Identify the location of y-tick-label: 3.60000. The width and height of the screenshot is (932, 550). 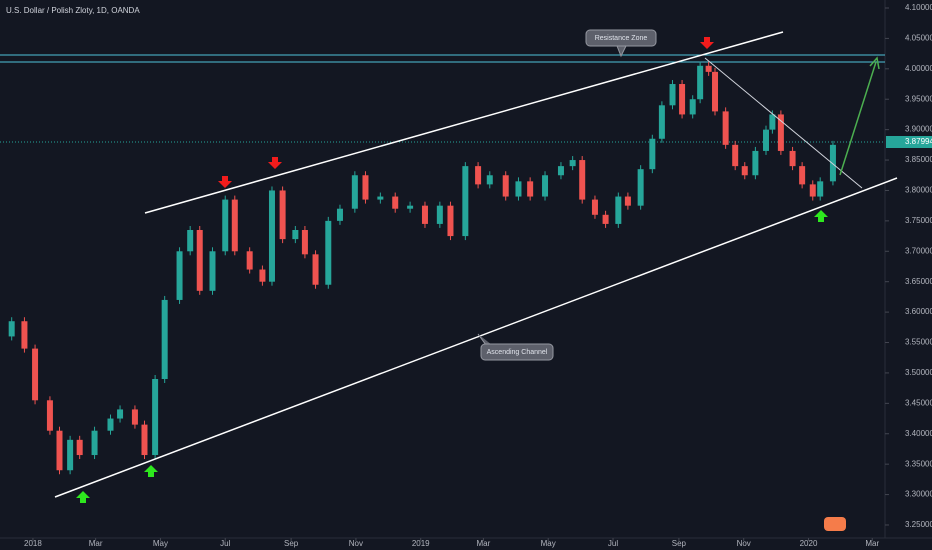
(918, 311).